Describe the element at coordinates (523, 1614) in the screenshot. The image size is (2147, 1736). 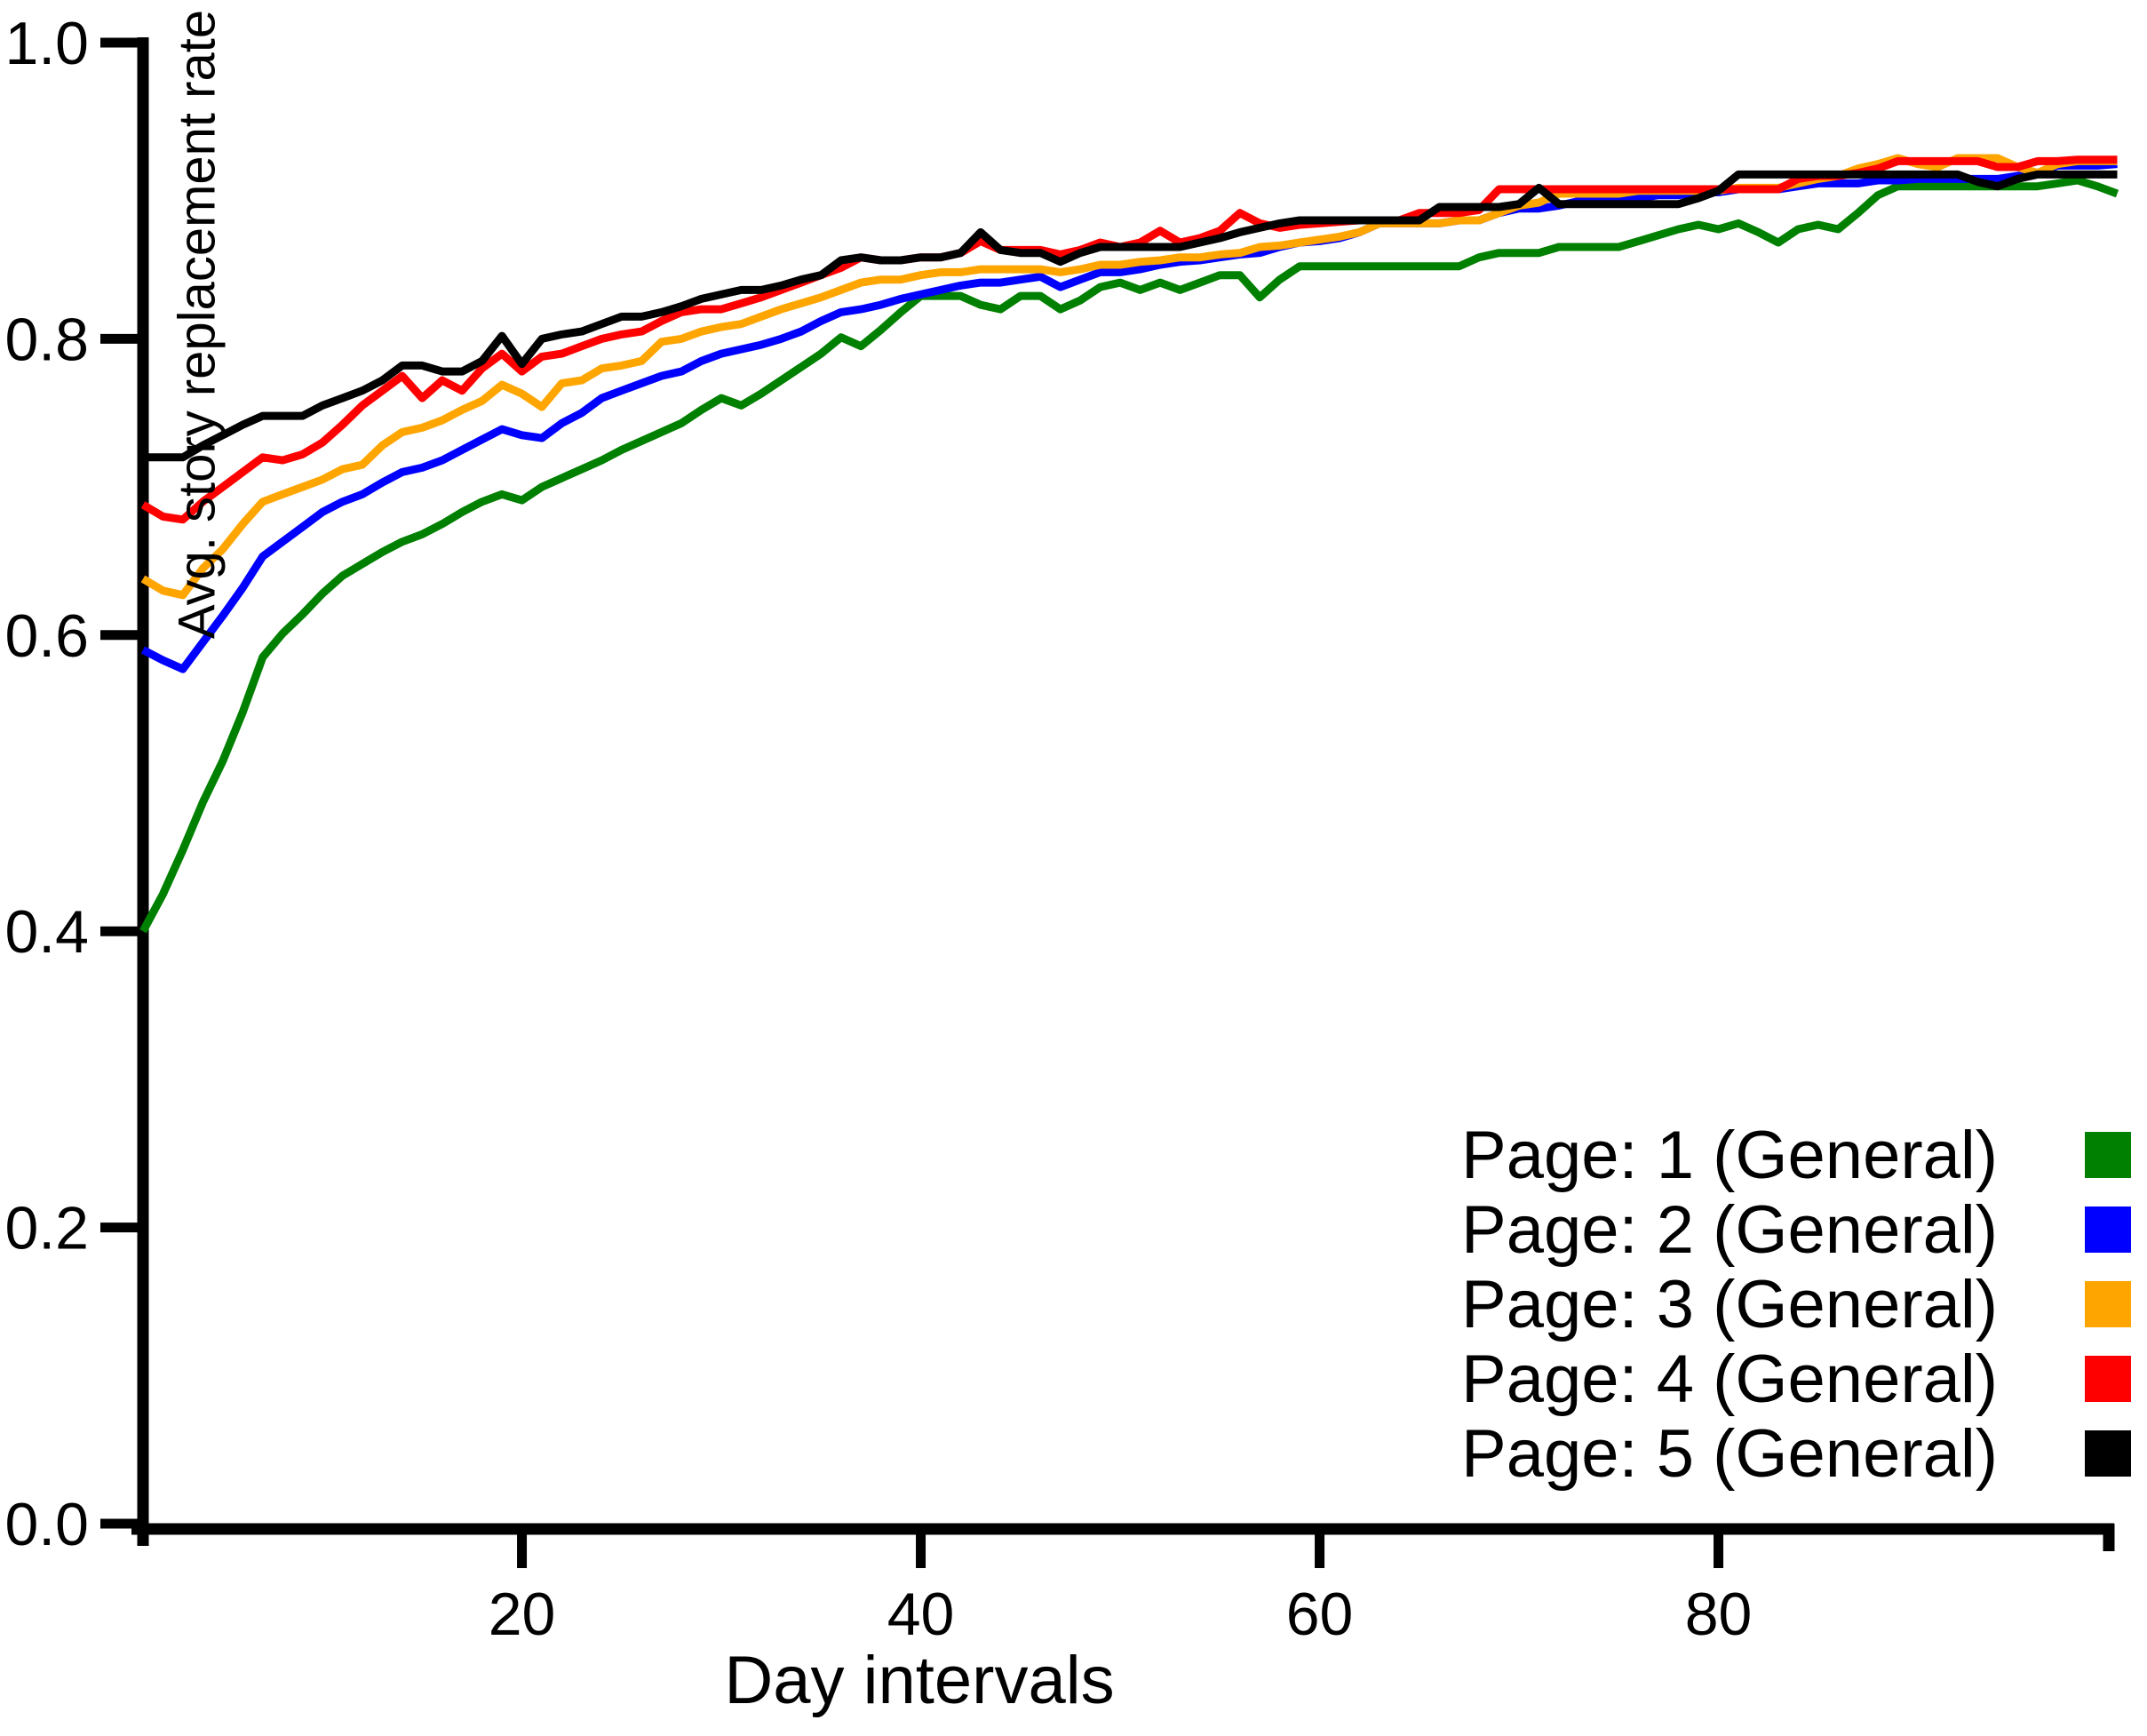
I see `x-tick-label: 20` at that location.